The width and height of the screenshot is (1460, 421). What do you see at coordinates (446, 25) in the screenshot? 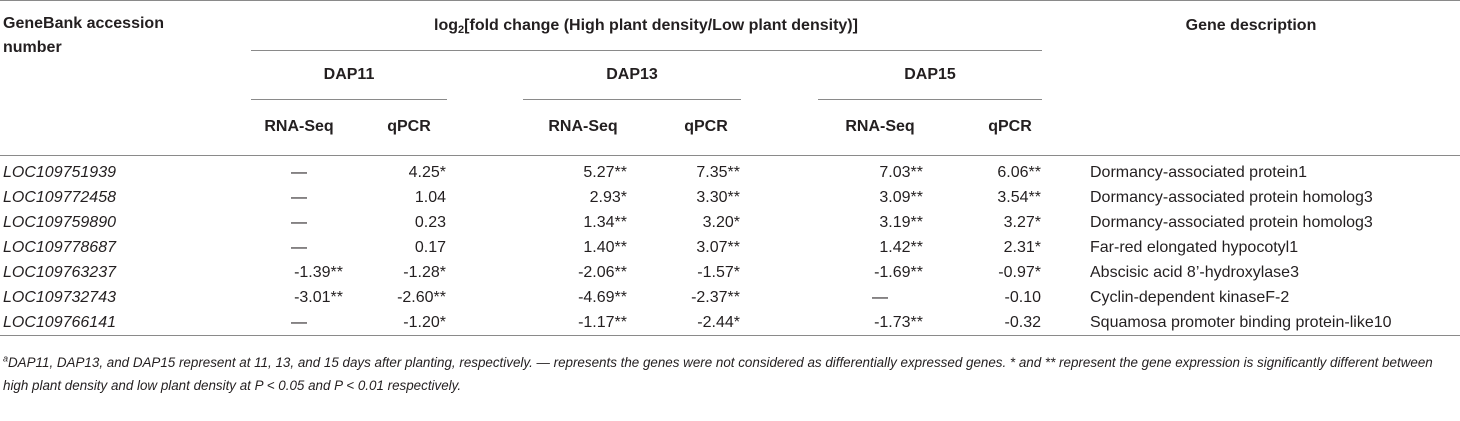
I see `fold-change-prefix: log` at bounding box center [446, 25].